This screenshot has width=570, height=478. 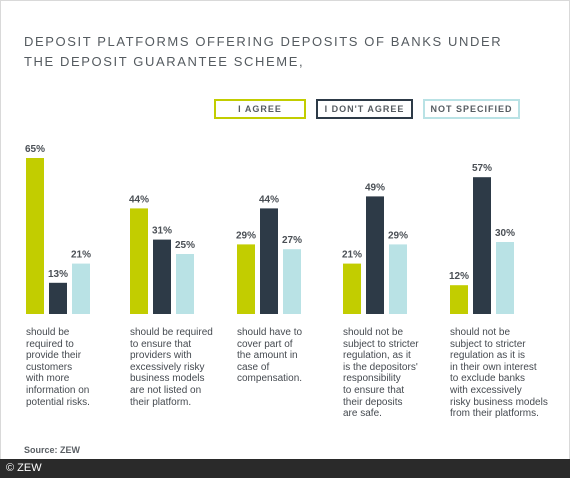 I want to click on category-label-line: responsibility, so click(x=372, y=379).